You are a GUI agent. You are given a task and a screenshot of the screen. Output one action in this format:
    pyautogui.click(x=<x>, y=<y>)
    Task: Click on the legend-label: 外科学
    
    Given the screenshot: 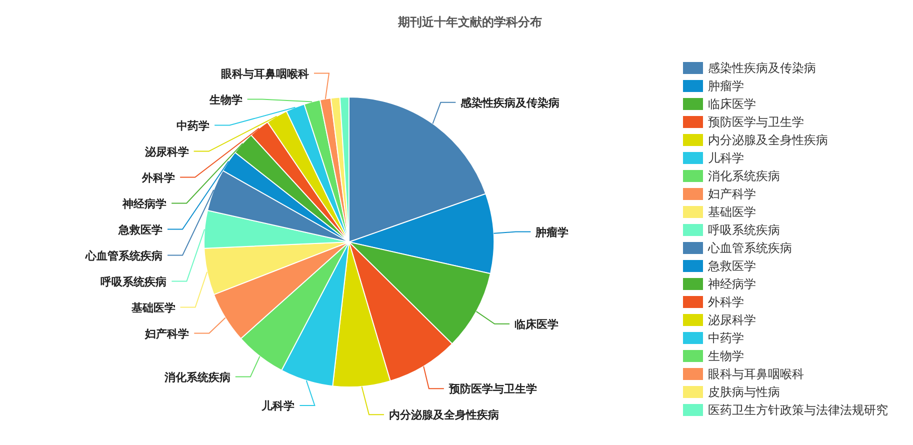 What is the action you would take?
    pyautogui.click(x=726, y=302)
    